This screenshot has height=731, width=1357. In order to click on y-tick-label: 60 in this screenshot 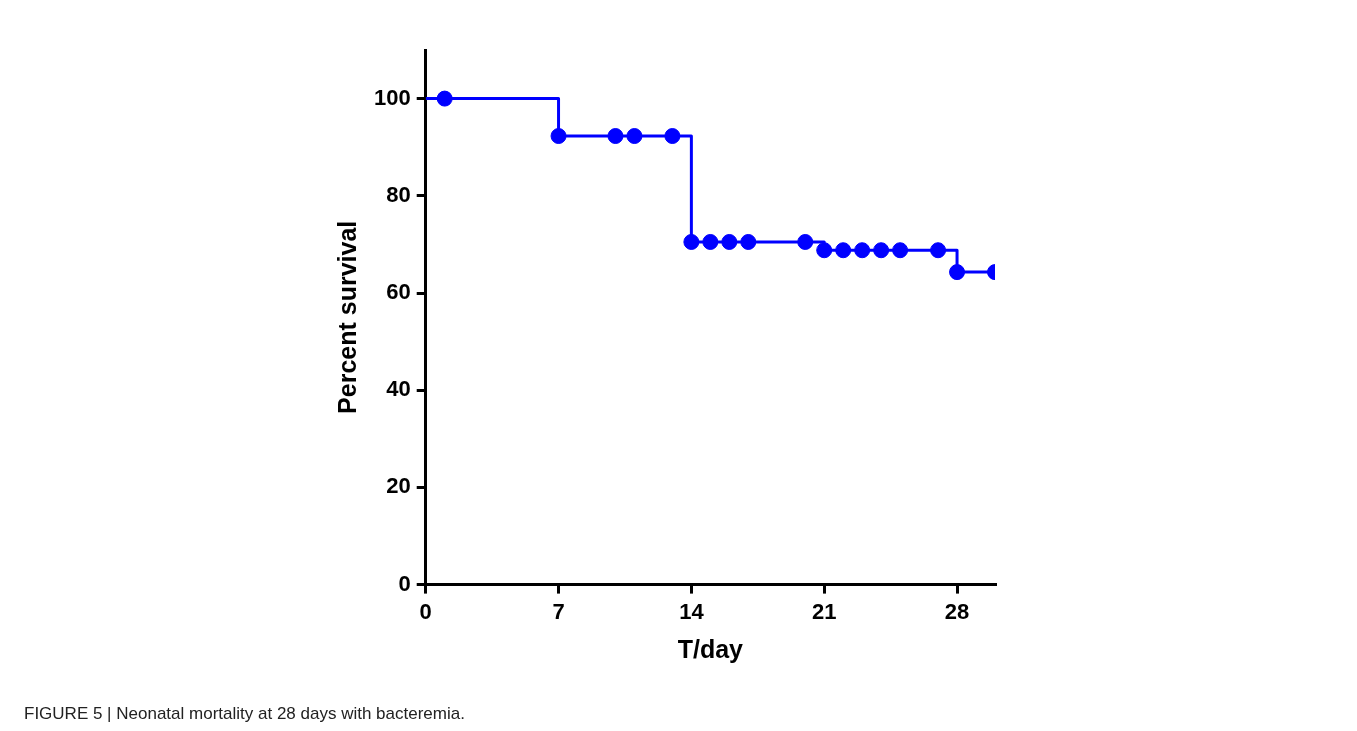, I will do `click(398, 292)`.